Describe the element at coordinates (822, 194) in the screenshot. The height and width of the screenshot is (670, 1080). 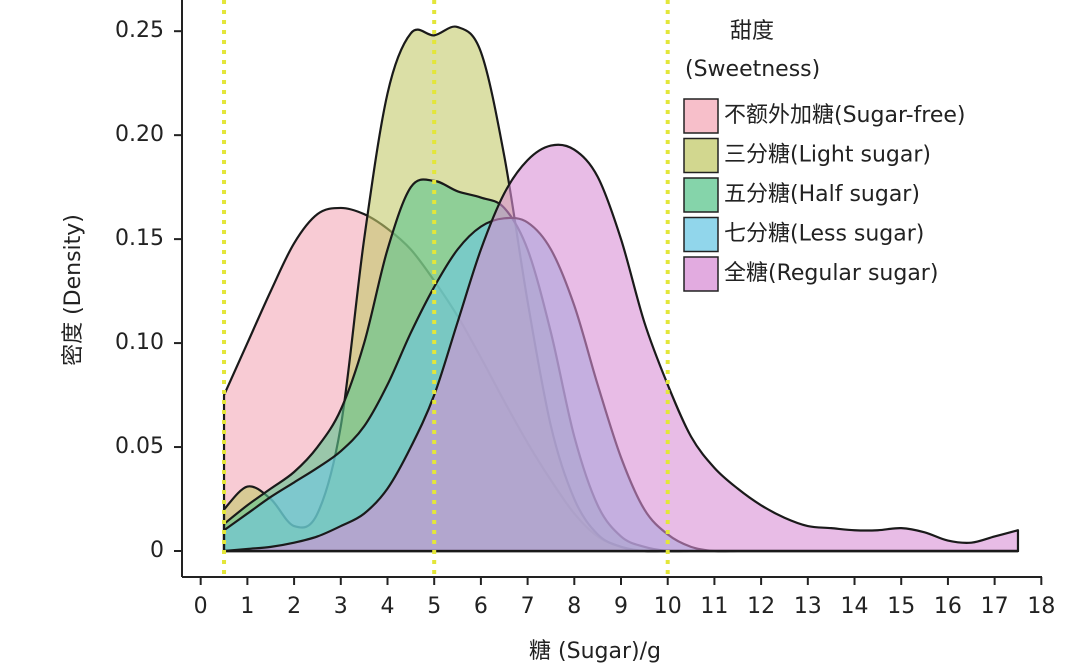
I see `legend-label: 五分糖(Half sugar)` at that location.